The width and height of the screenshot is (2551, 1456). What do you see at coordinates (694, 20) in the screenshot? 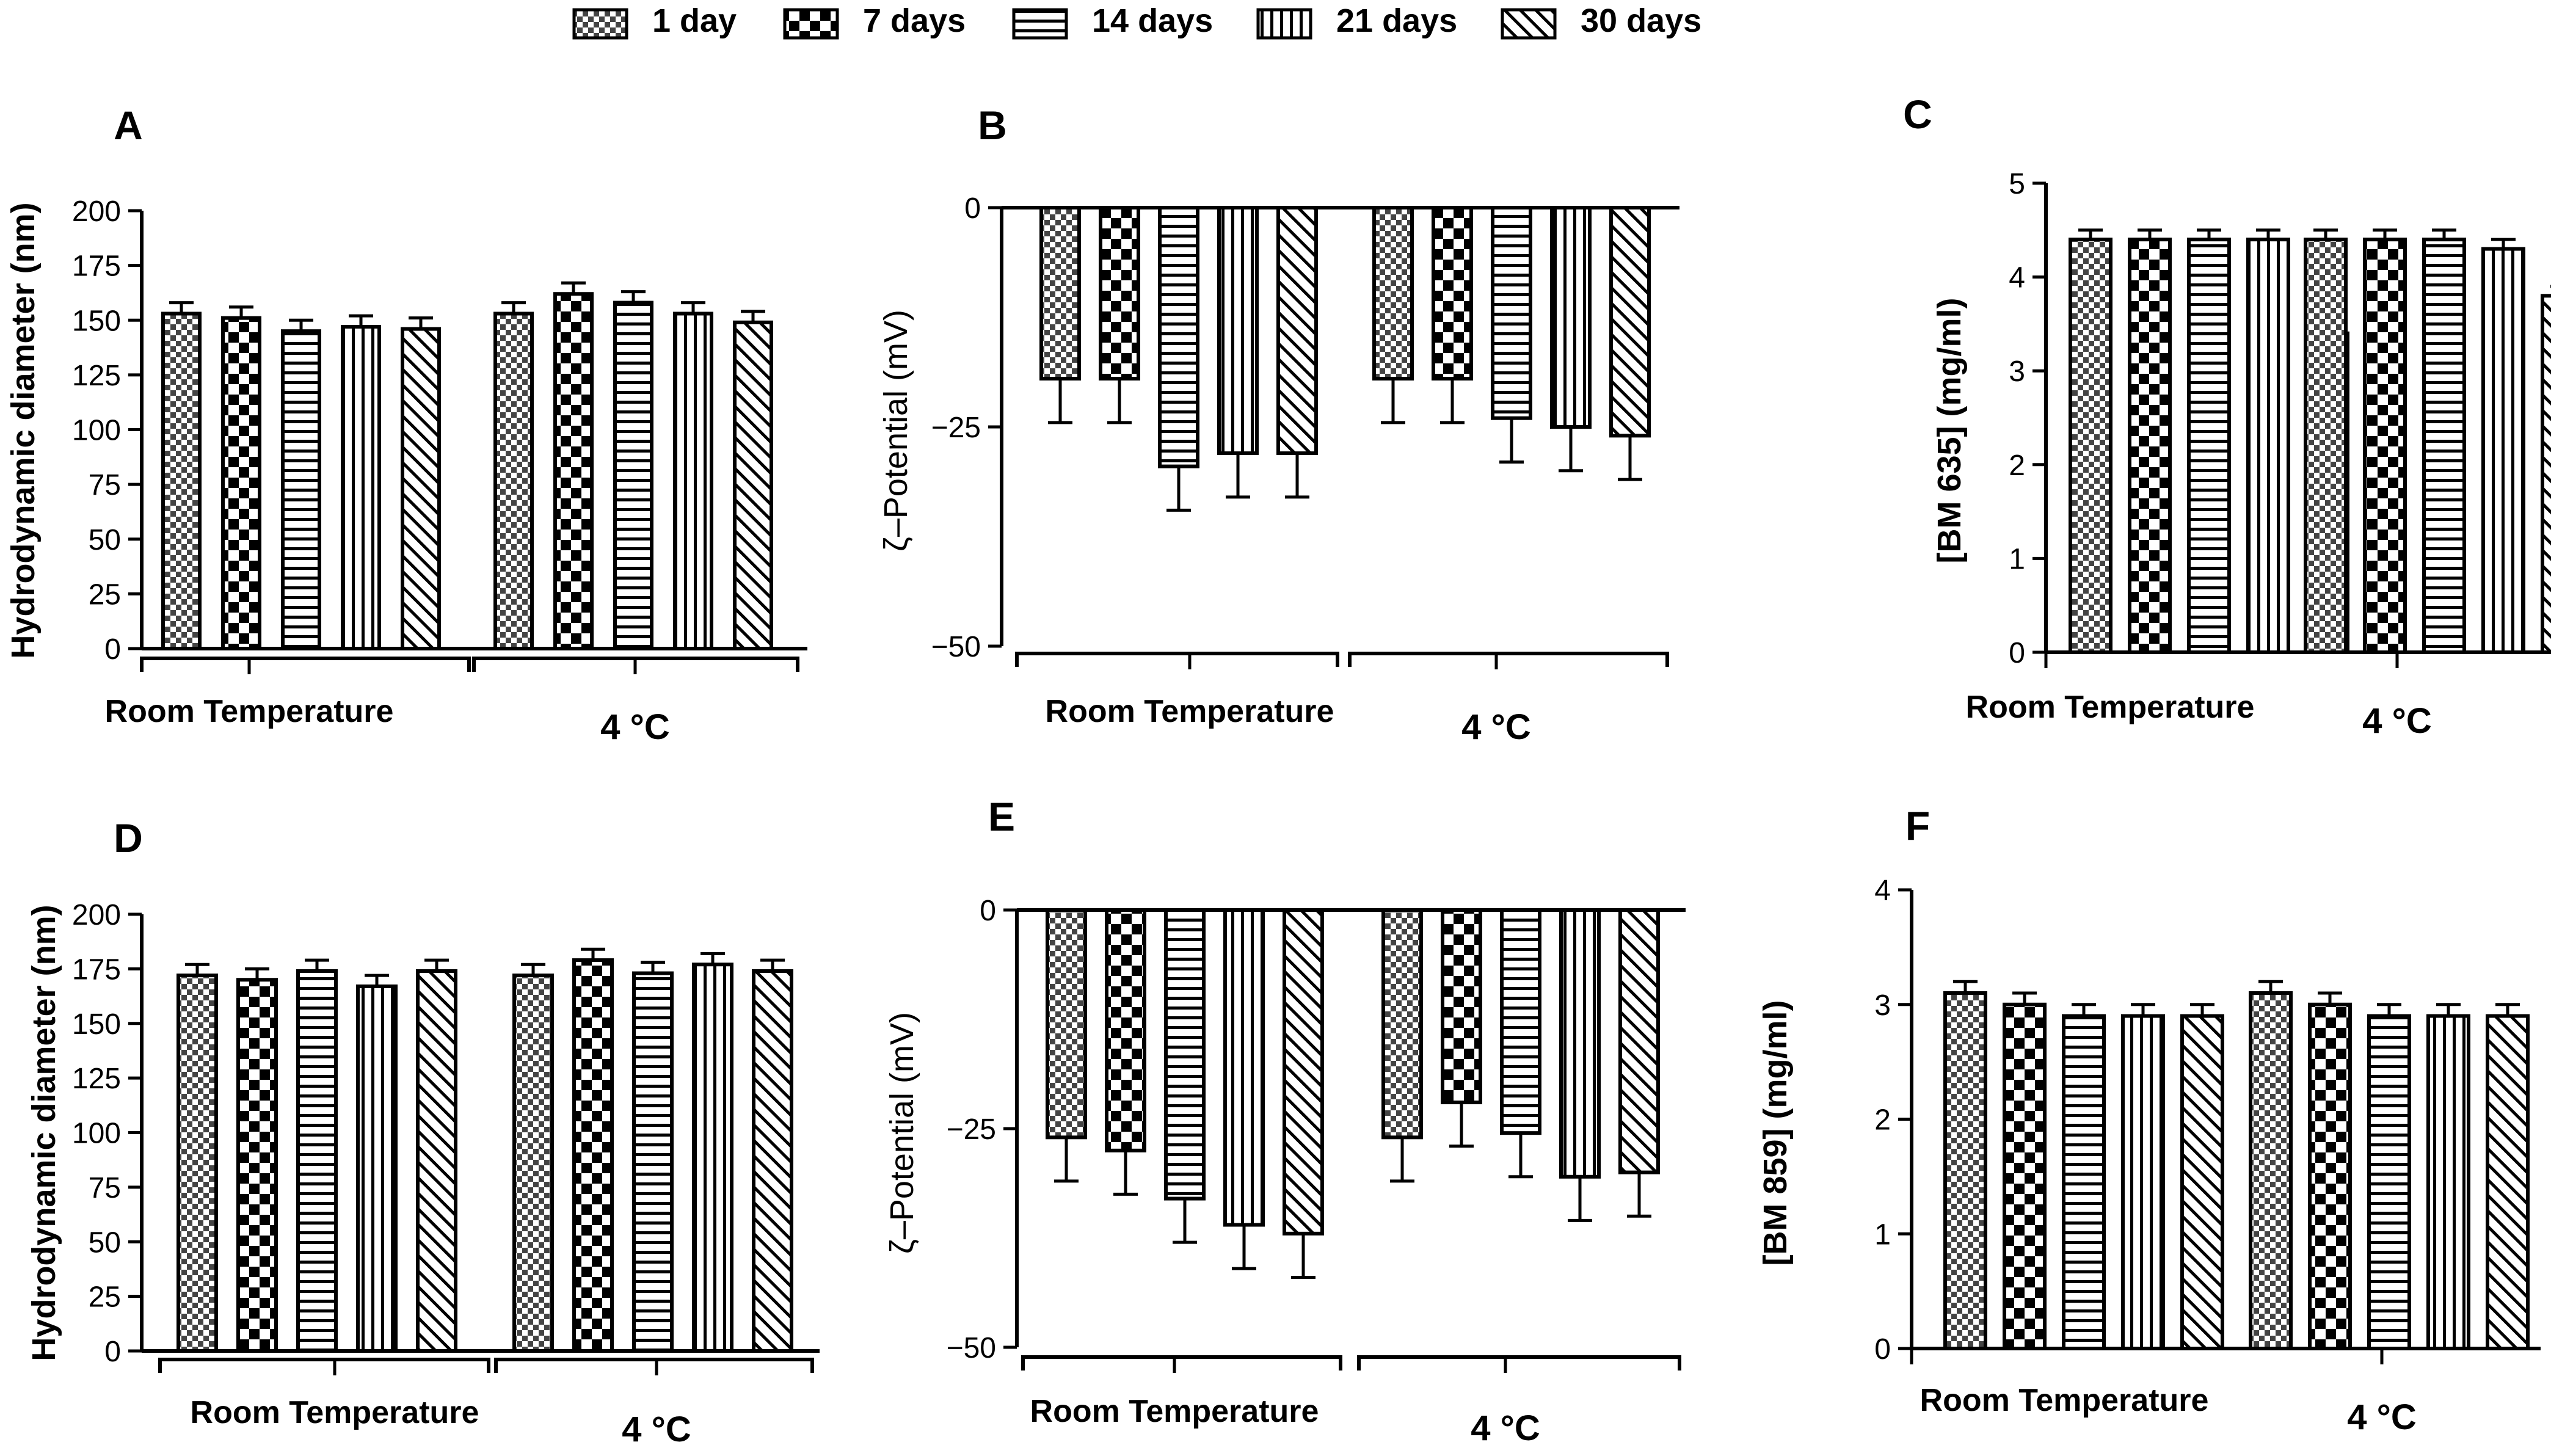
I see `legend-label-0: 1 day` at bounding box center [694, 20].